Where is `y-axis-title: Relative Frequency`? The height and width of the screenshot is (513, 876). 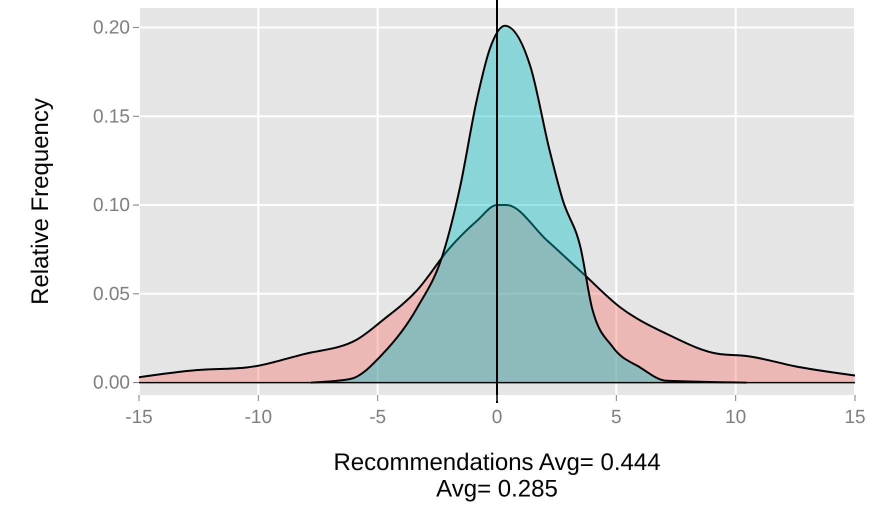 y-axis-title: Relative Frequency is located at coordinates (40, 201).